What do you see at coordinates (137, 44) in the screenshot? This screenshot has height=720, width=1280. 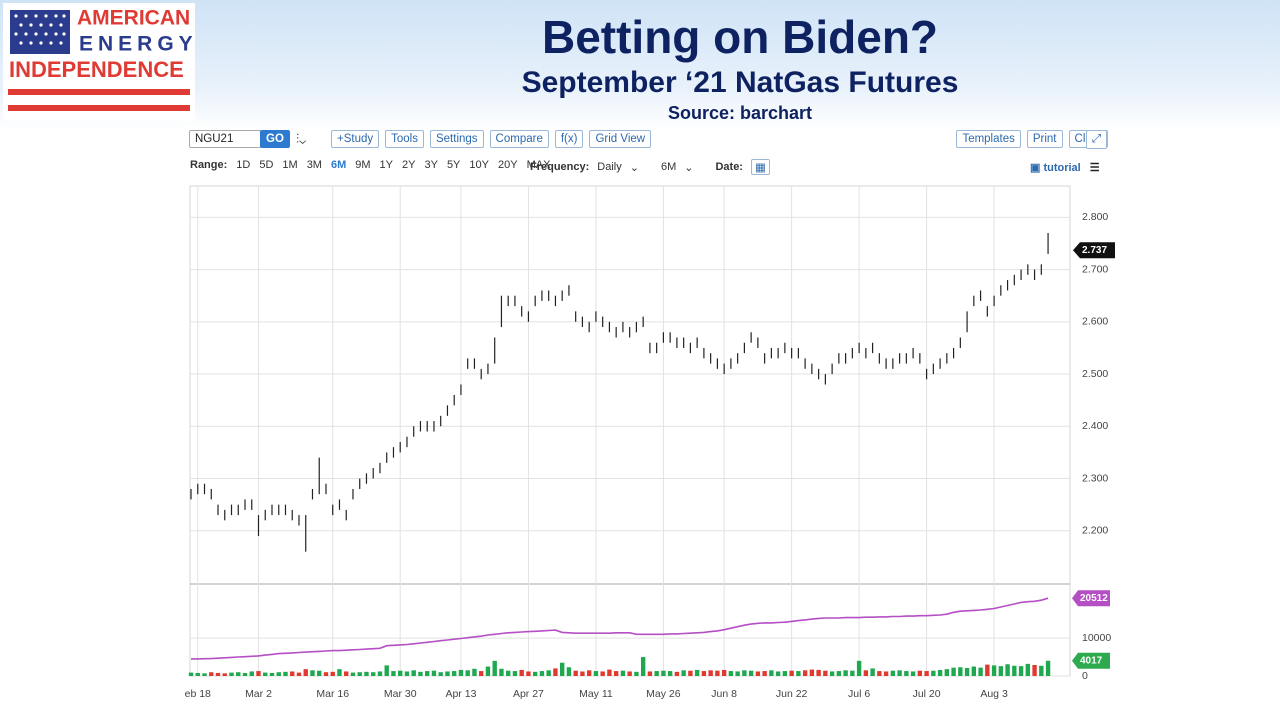 I see `logo-text: ENERGY` at bounding box center [137, 44].